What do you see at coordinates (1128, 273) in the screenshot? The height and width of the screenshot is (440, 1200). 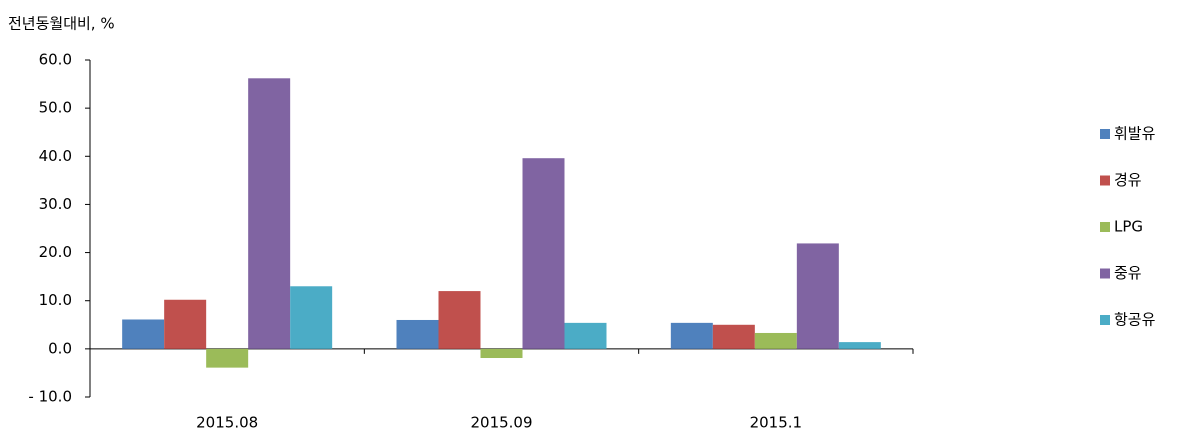 I see `legend-label: 중유` at bounding box center [1128, 273].